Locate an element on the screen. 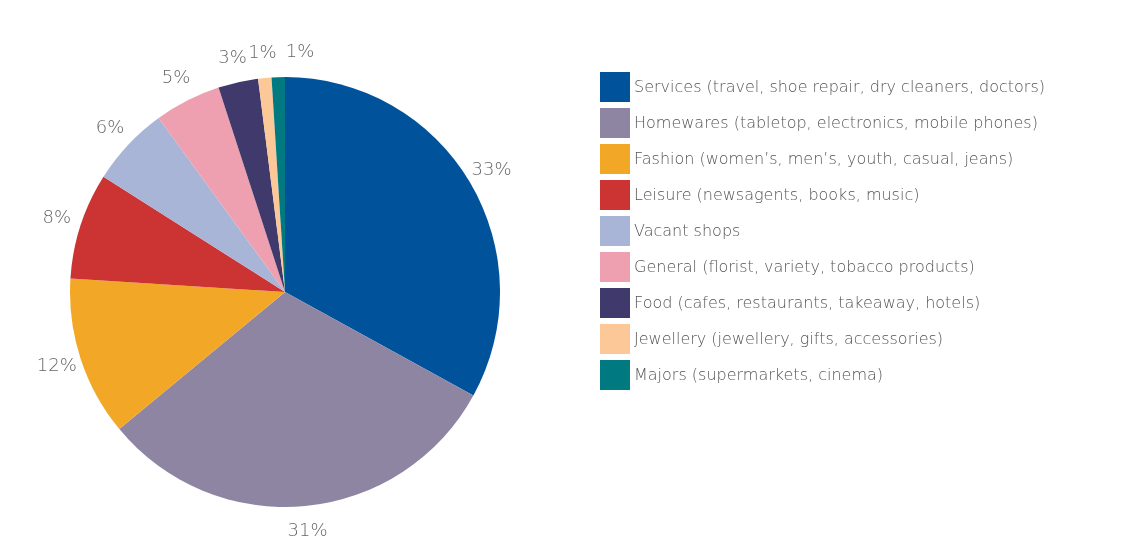 The height and width of the screenshot is (552, 1136). data-label: 12% is located at coordinates (56, 365).